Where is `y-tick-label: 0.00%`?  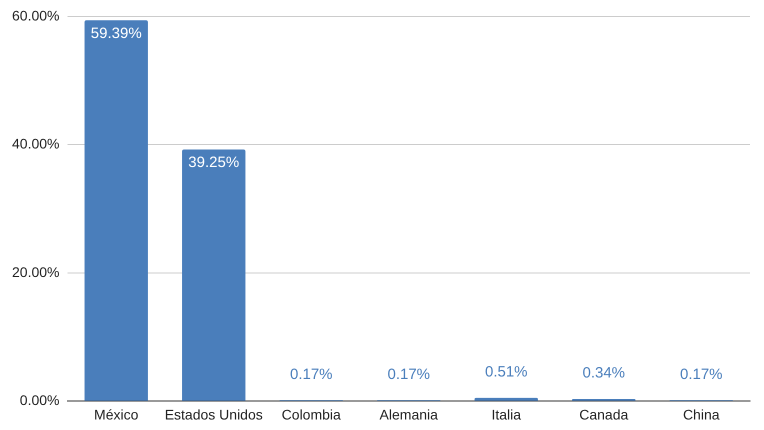 y-tick-label: 0.00% is located at coordinates (40, 400).